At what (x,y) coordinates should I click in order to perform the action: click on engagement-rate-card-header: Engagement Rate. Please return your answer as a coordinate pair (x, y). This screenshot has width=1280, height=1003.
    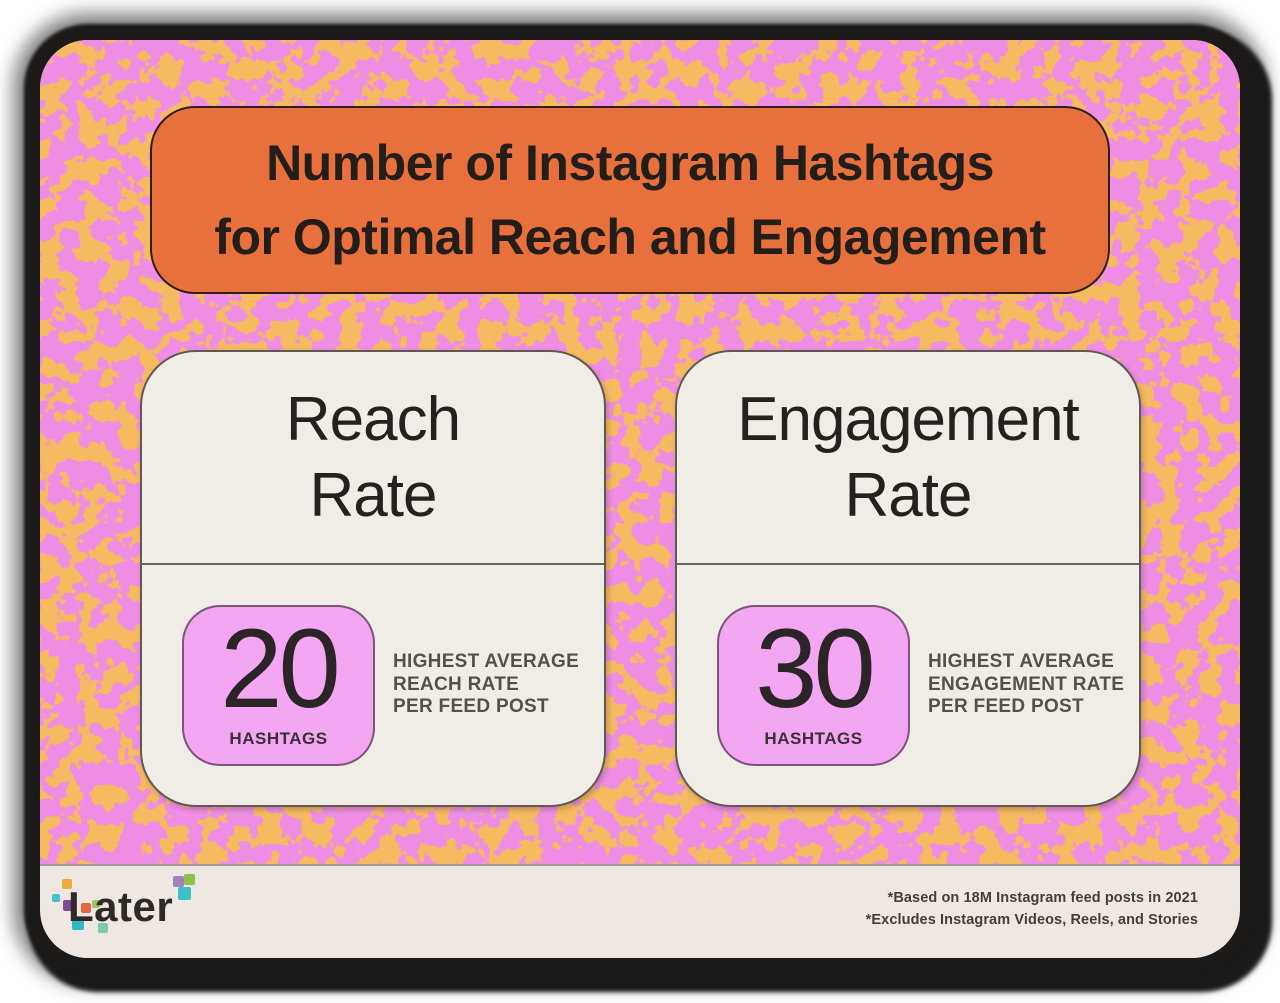
    Looking at the image, I should click on (908, 458).